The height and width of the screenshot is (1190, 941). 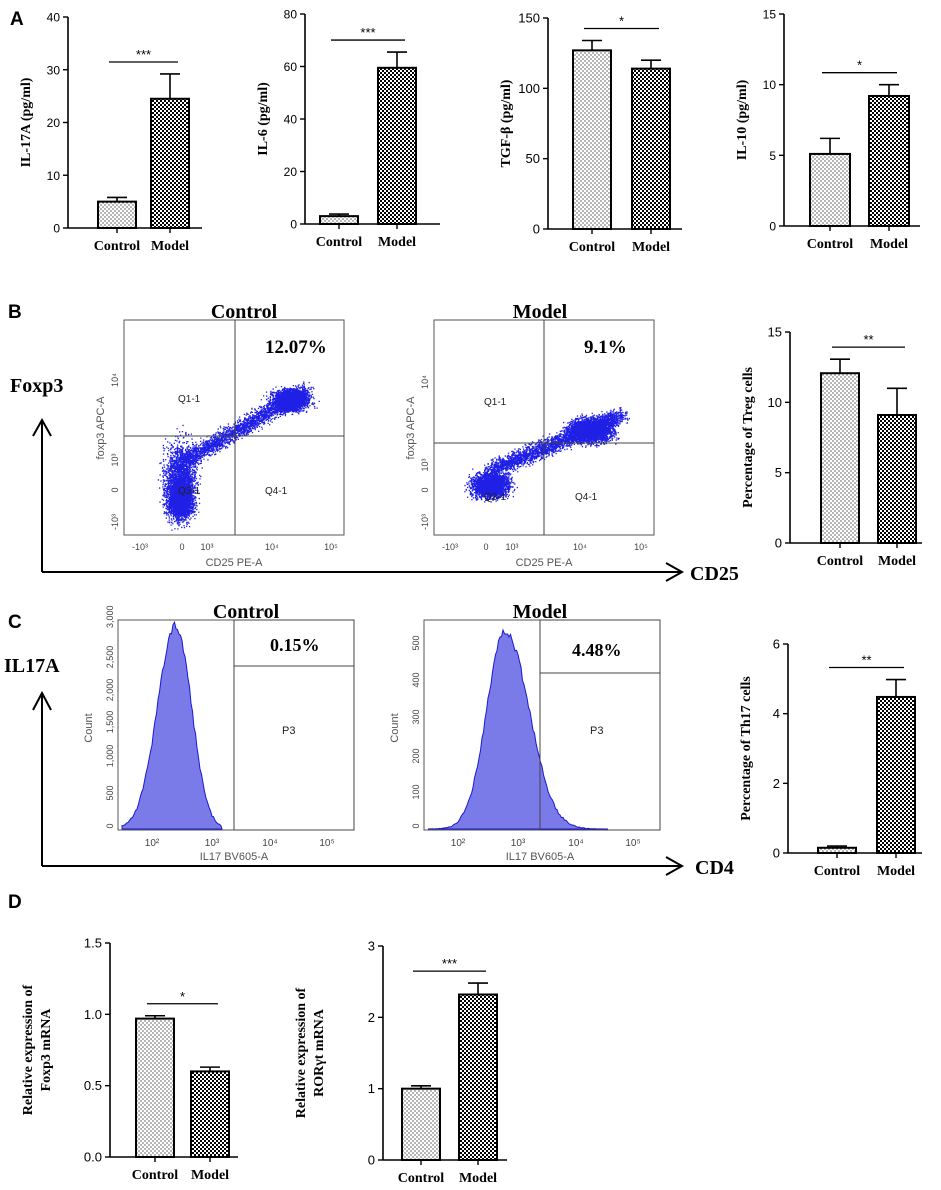 I want to click on foxp3mrna-significance-label: *, so click(x=182, y=996).